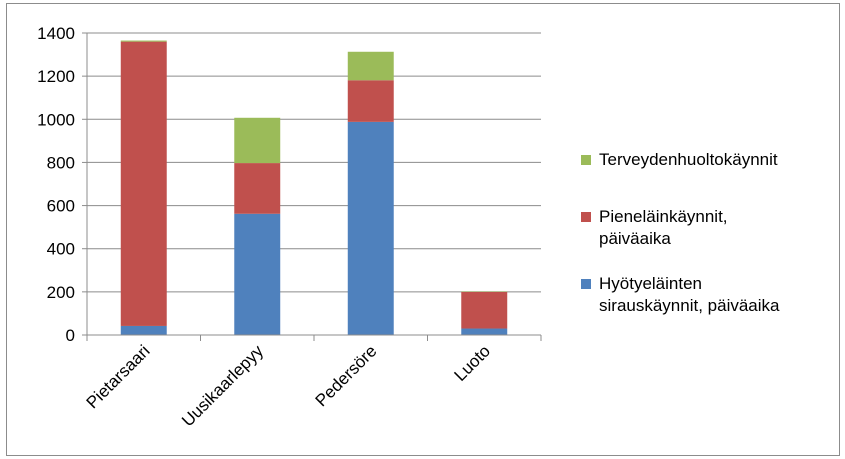 This screenshot has width=845, height=459. Describe the element at coordinates (346, 375) in the screenshot. I see `x-tick-label: Pedersöre` at that location.